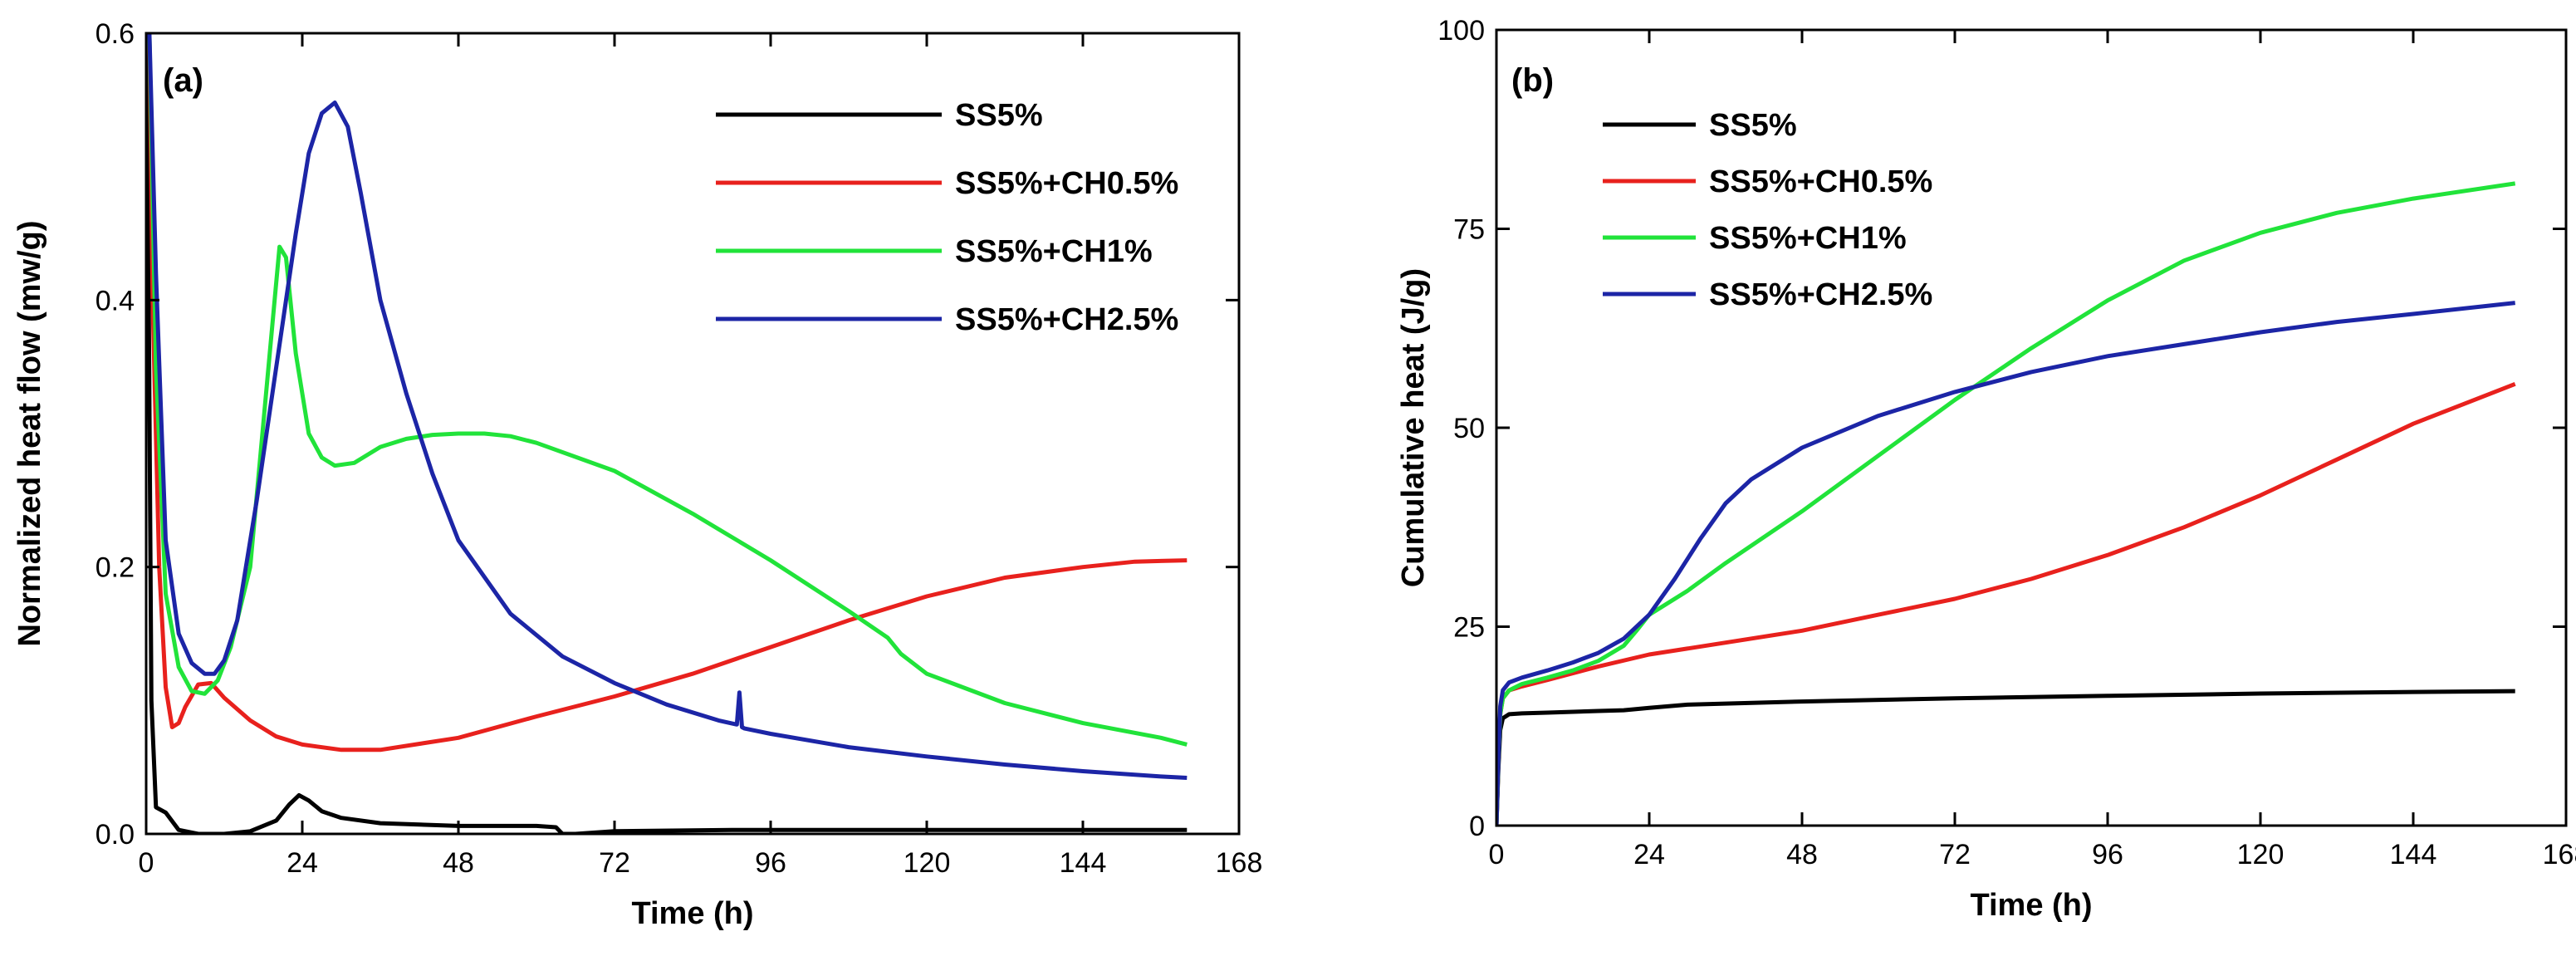 This screenshot has width=2576, height=956. I want to click on x-axis-title-b: Time (h), so click(2031, 906).